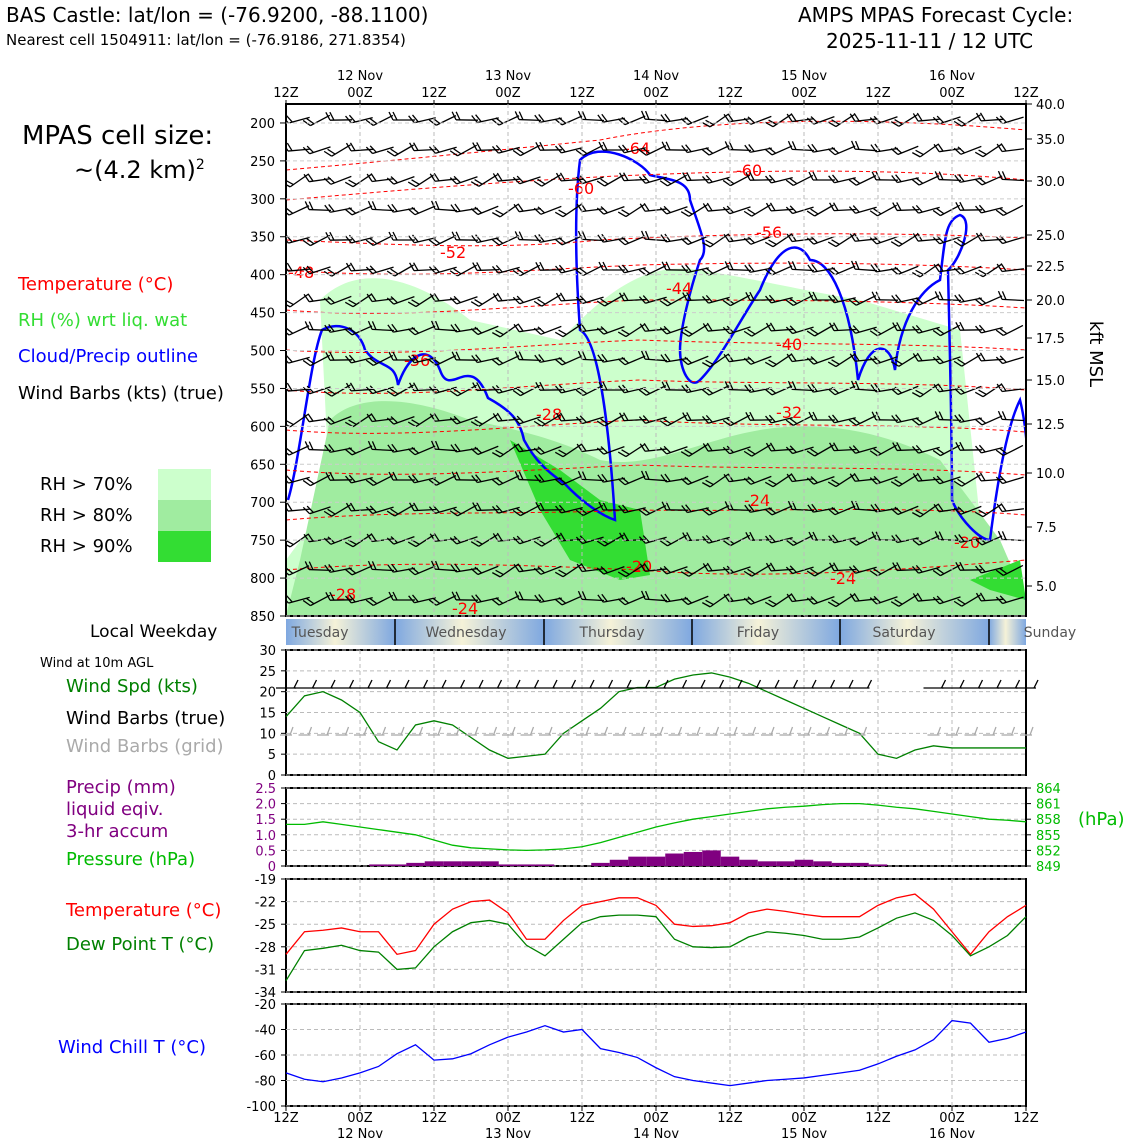 Image resolution: width=1140 pixels, height=1140 pixels. I want to click on pressure-line, so click(656, 827).